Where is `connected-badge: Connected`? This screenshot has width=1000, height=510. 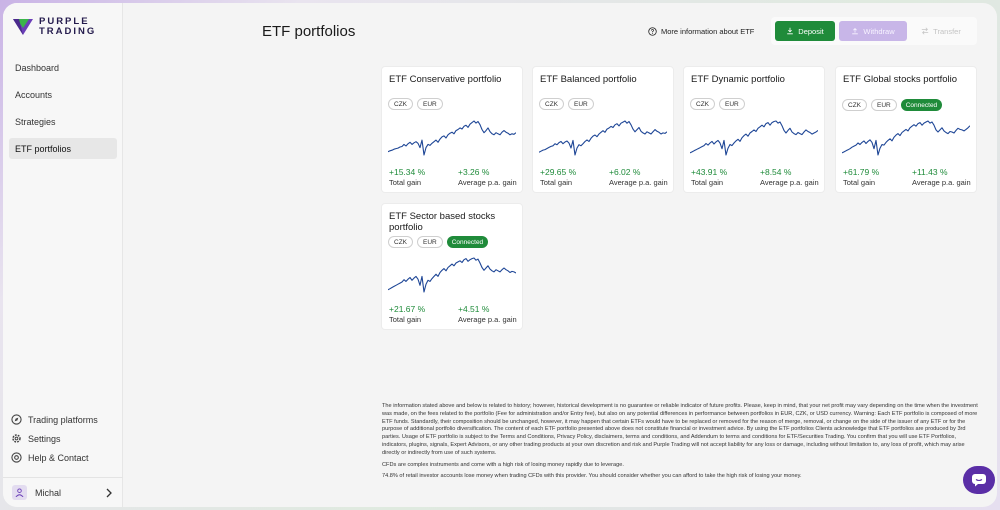
connected-badge: Connected is located at coordinates (467, 242).